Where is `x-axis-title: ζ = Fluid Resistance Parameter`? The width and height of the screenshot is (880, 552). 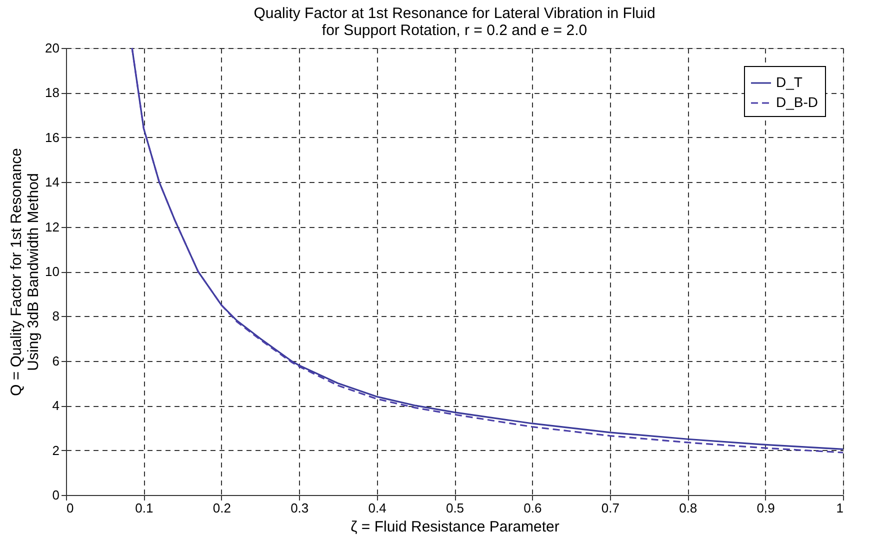 x-axis-title: ζ = Fluid Resistance Parameter is located at coordinates (455, 527).